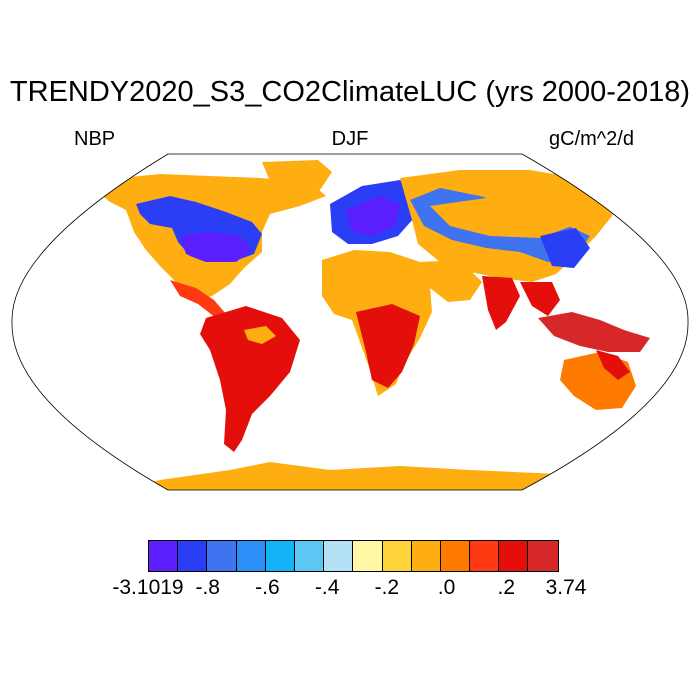  Describe the element at coordinates (387, 587) in the screenshot. I see `colorbar-tick-label: -.2` at that location.